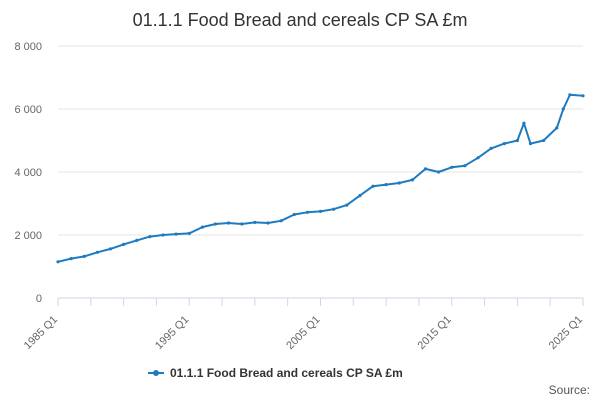  What do you see at coordinates (300, 20) in the screenshot?
I see `chart-title: 01.1.1 Food Bread and cereals CP SA £m` at bounding box center [300, 20].